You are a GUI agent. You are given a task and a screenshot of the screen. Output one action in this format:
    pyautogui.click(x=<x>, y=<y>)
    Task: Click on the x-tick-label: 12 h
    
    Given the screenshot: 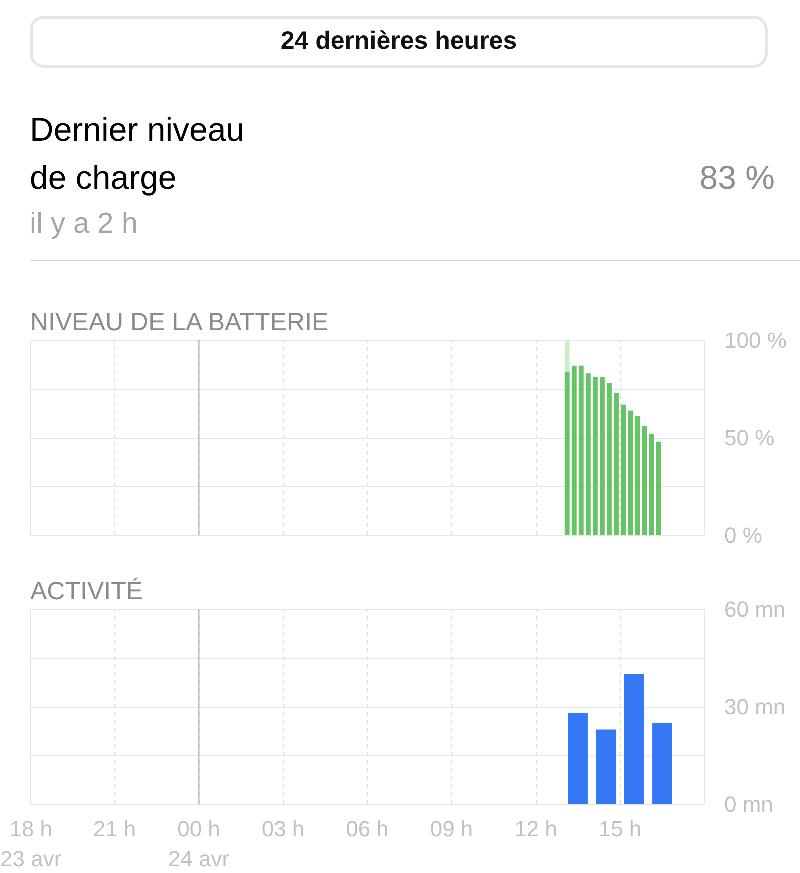 What is the action you would take?
    pyautogui.click(x=536, y=829)
    